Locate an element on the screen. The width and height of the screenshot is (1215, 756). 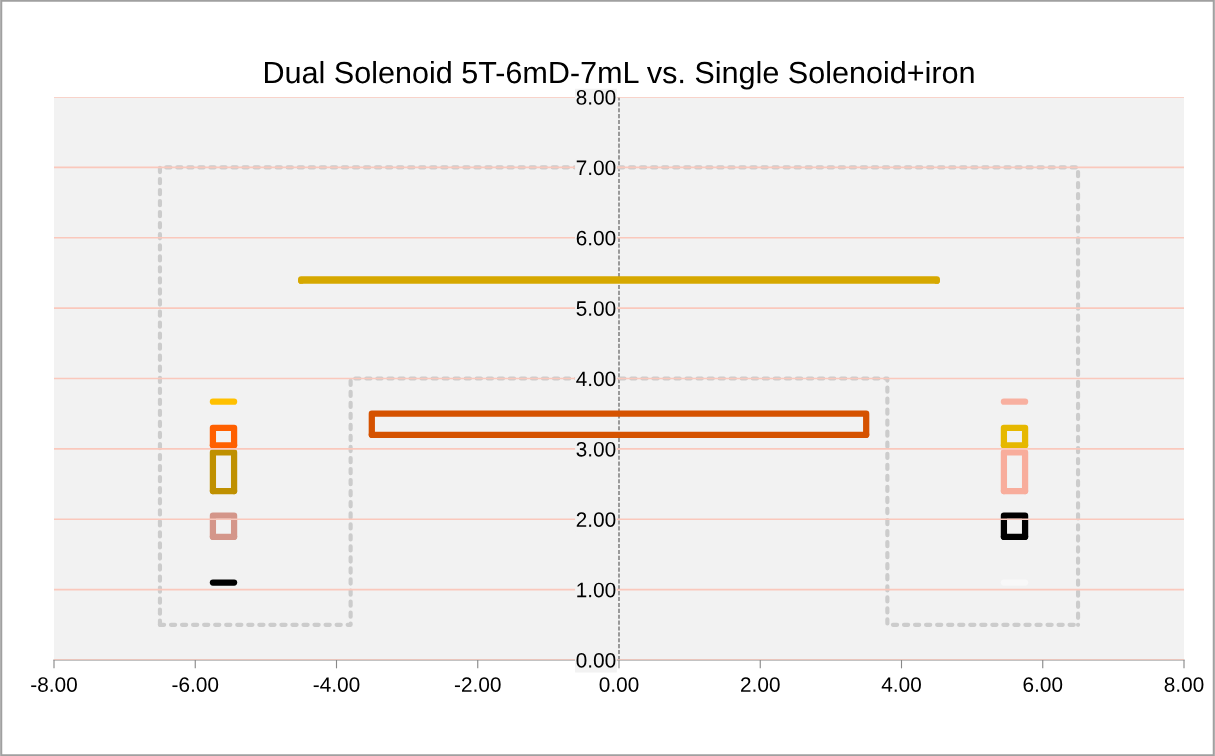
y-tick-label: 7.00 is located at coordinates (596, 168).